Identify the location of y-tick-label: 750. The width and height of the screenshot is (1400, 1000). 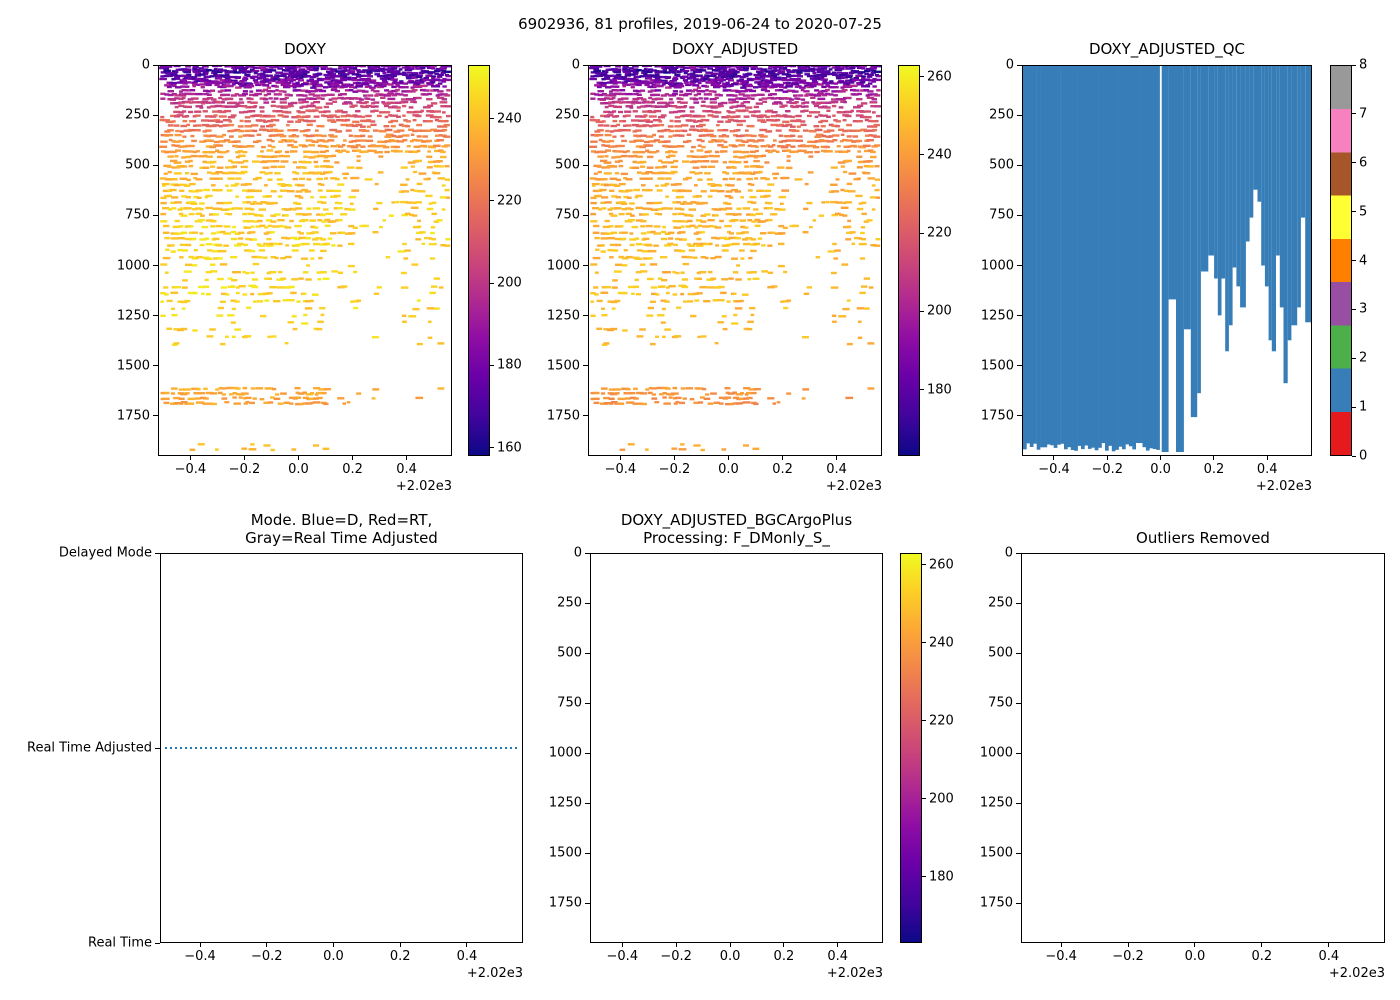
(567, 215).